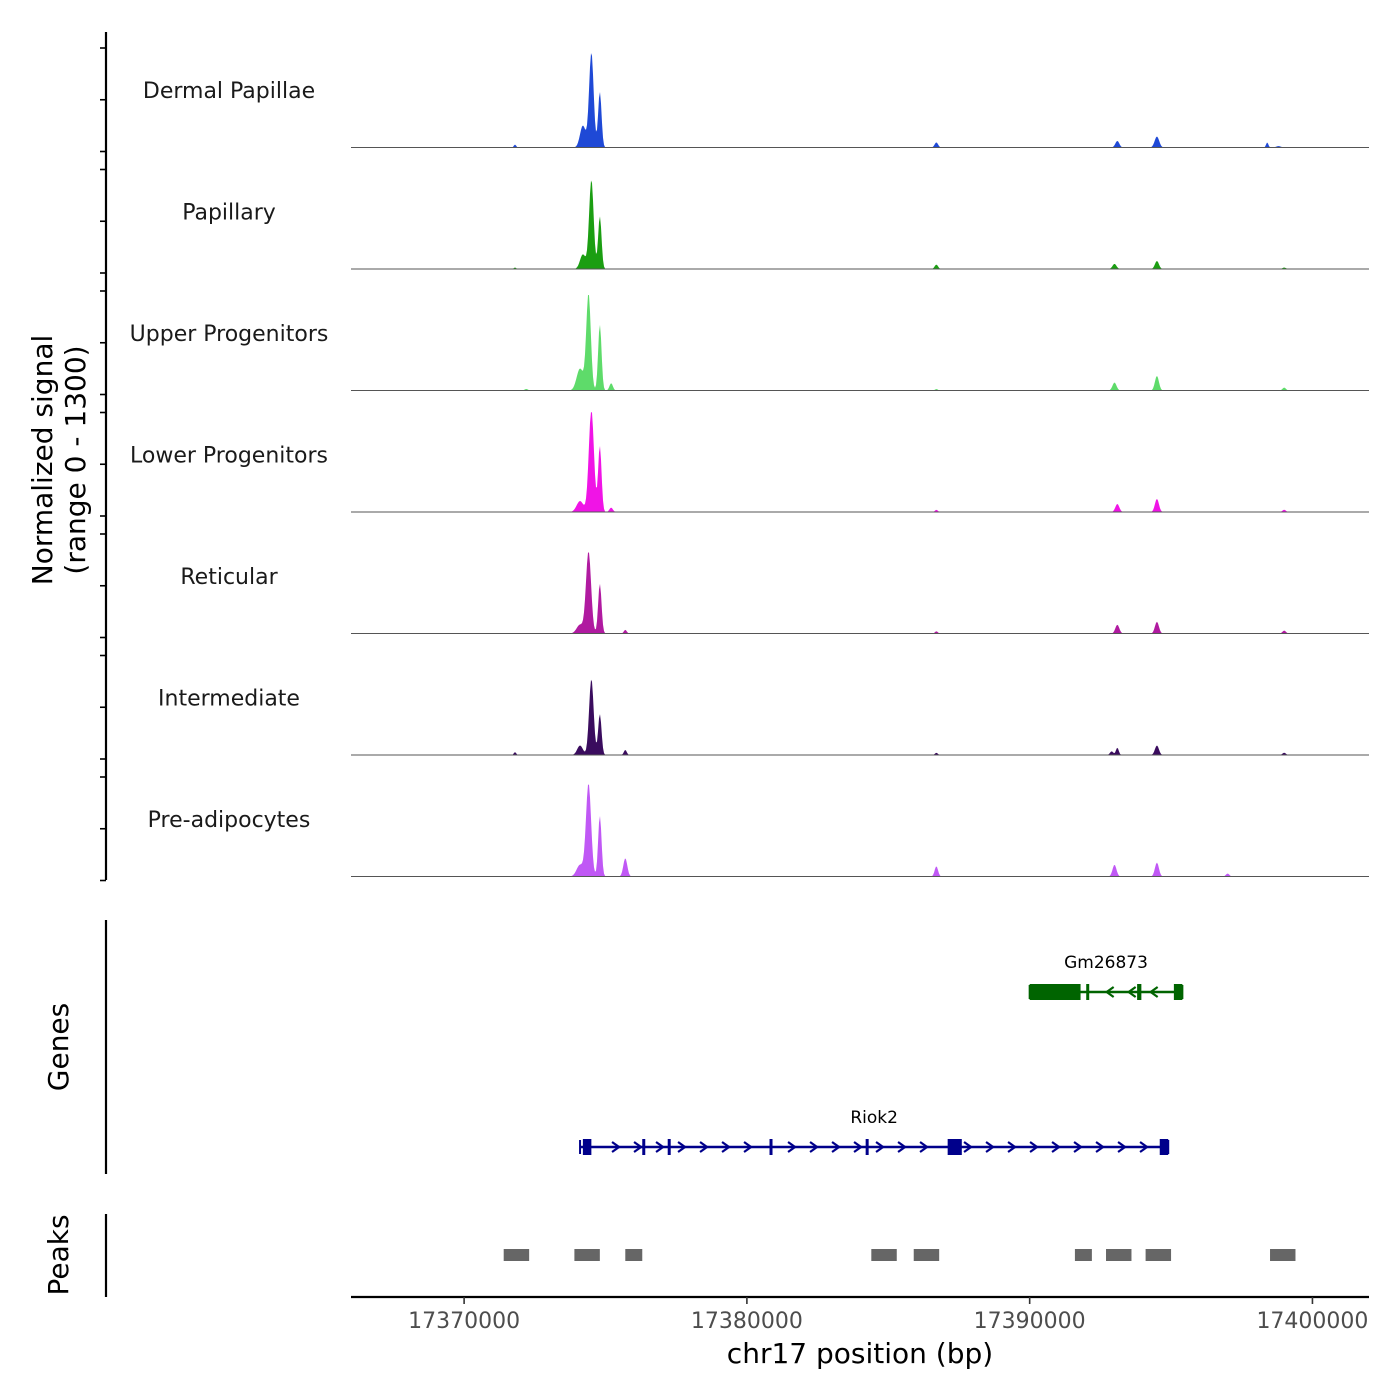  I want to click on gene-label: Gm26873, so click(1106, 963).